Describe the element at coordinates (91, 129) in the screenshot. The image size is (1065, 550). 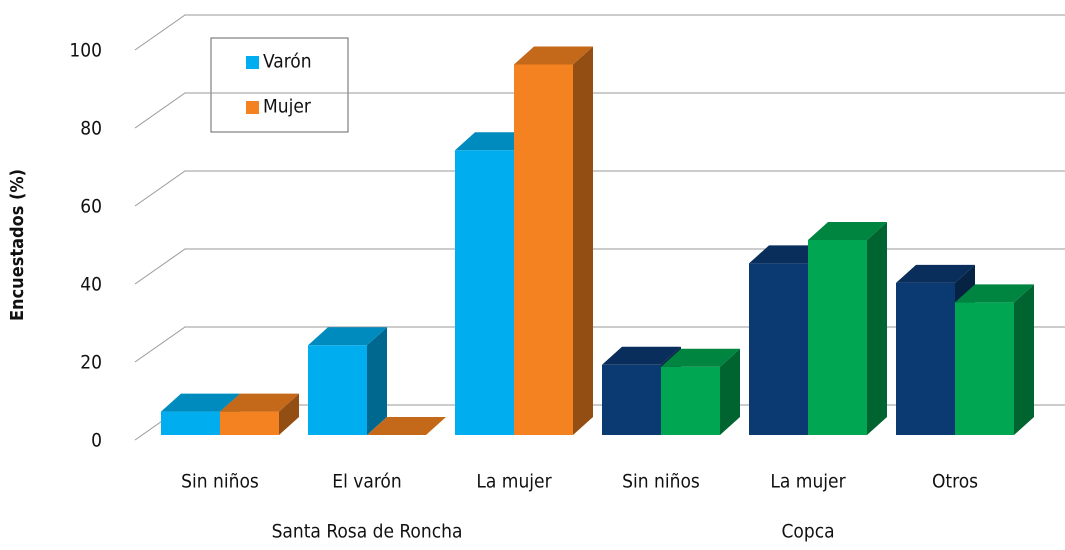
I see `y-tick-label: 80` at that location.